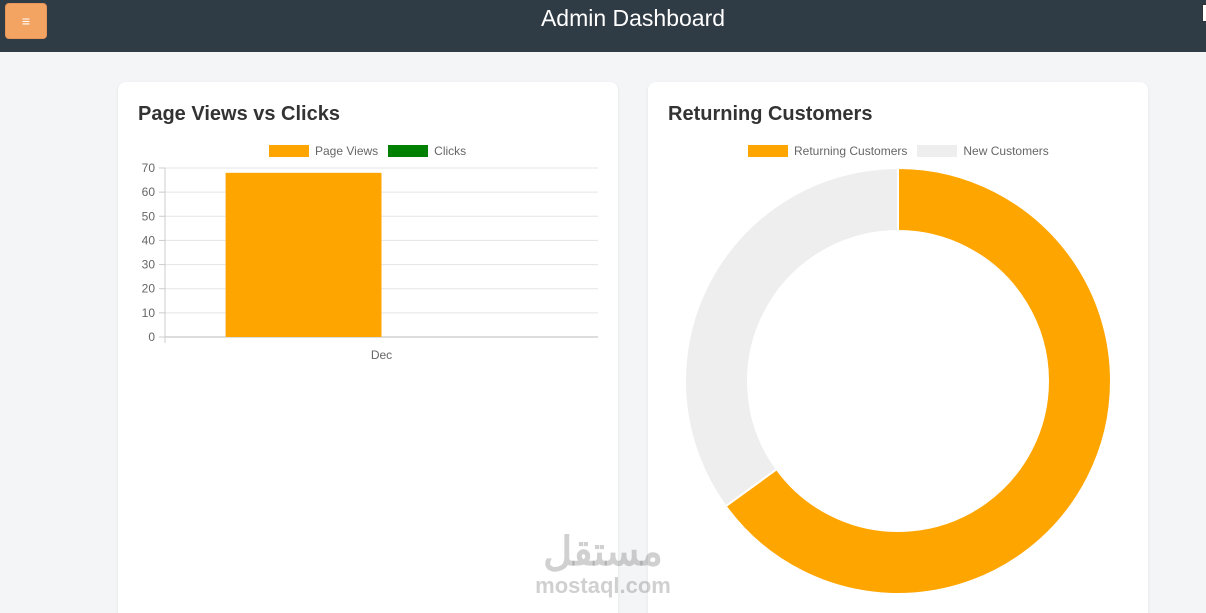 The width and height of the screenshot is (1206, 613). I want to click on page-views-bar-chart: 0 10 20 30 40 50 60 70 Dec, so click(370, 261).